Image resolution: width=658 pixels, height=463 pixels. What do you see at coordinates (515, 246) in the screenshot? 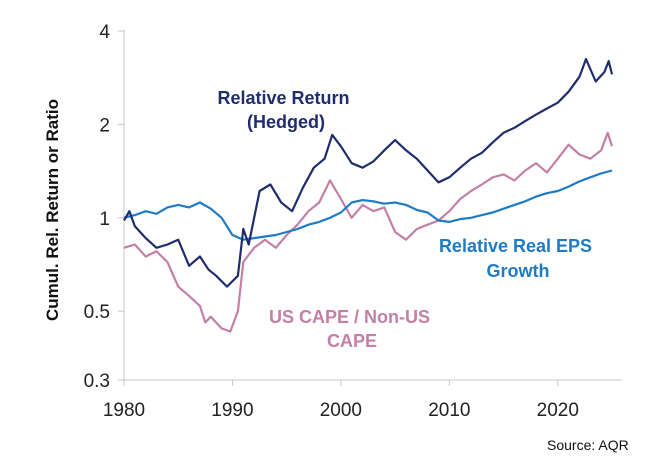
I see `label-relative-eps-line1: Relative Real EPS` at bounding box center [515, 246].